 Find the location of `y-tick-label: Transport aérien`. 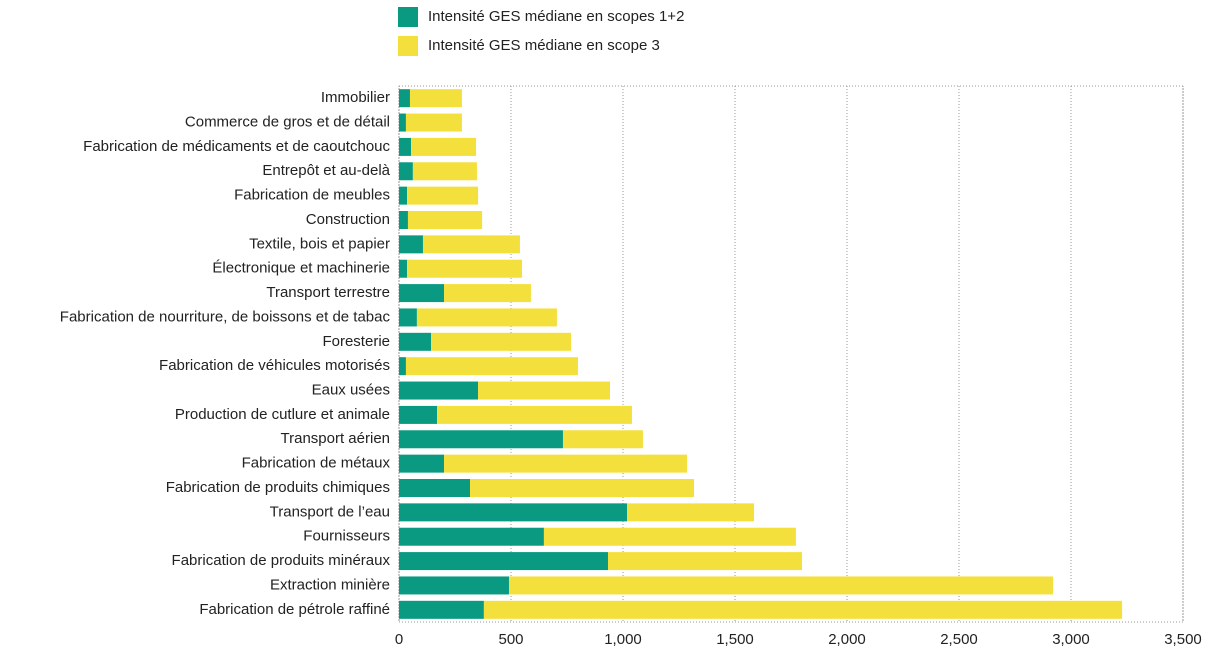

y-tick-label: Transport aérien is located at coordinates (336, 438).